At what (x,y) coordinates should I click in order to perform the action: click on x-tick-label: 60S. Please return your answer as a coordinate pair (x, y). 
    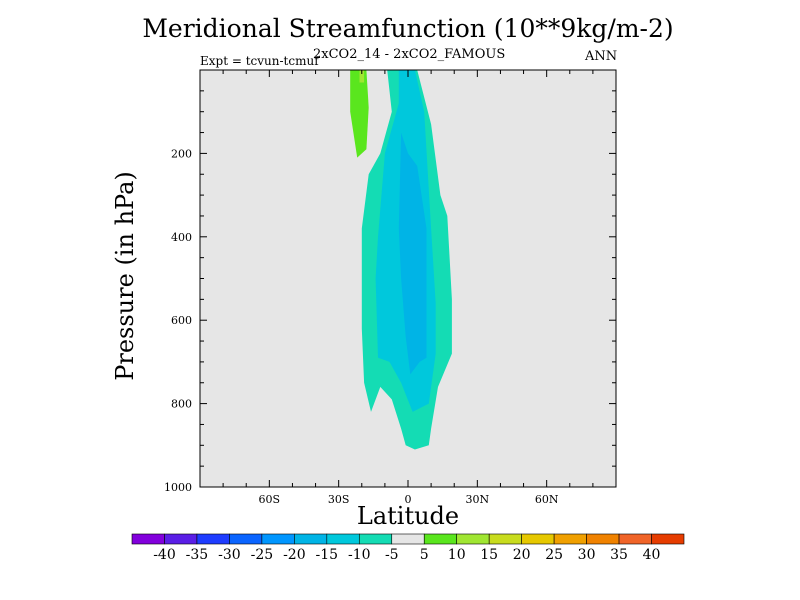
    Looking at the image, I should click on (270, 499).